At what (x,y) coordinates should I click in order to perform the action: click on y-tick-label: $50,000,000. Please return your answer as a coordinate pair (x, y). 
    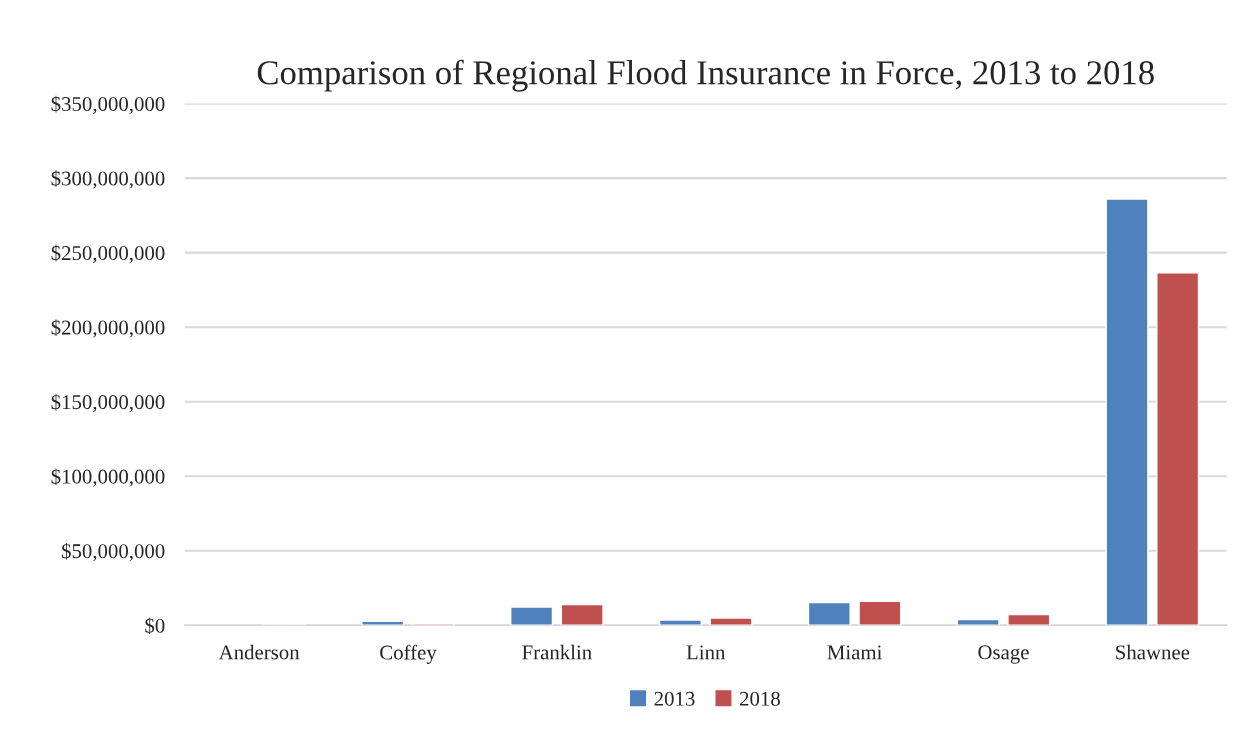
    Looking at the image, I should click on (113, 552).